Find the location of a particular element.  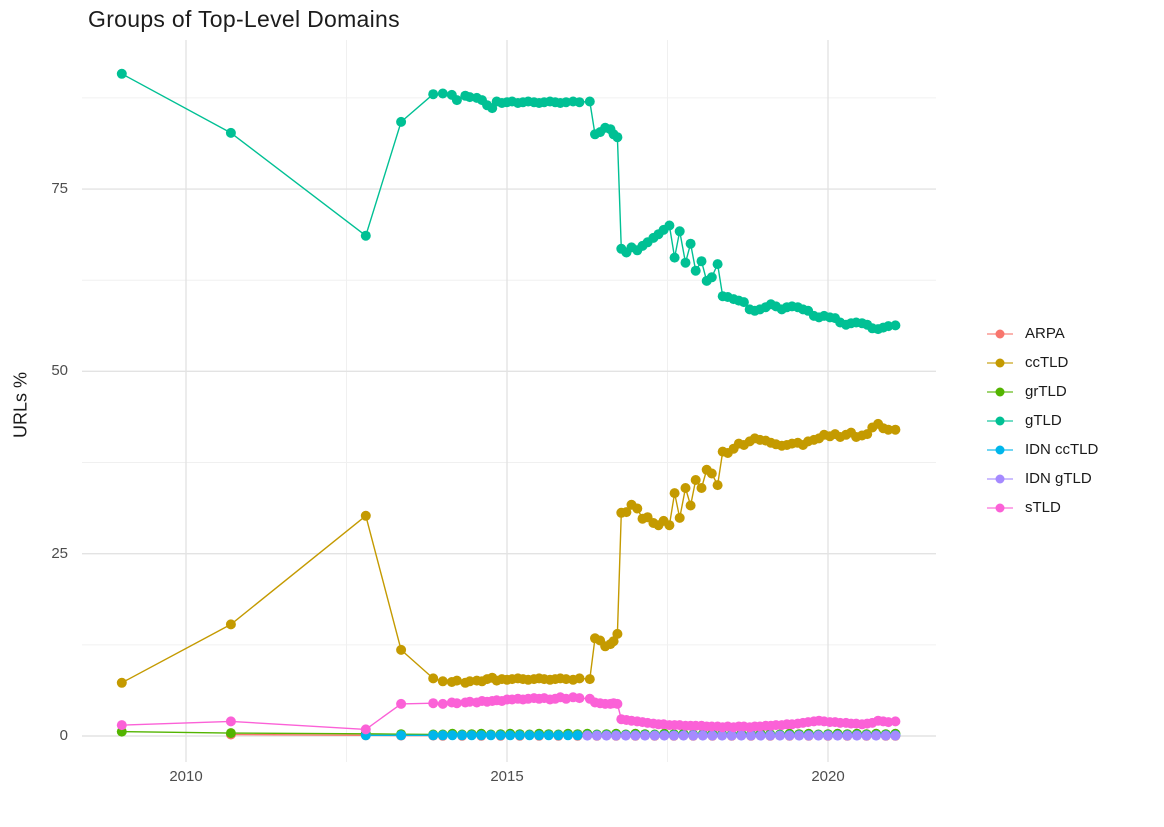

legend-item-arpa: ARPA is located at coordinates (1041, 333).